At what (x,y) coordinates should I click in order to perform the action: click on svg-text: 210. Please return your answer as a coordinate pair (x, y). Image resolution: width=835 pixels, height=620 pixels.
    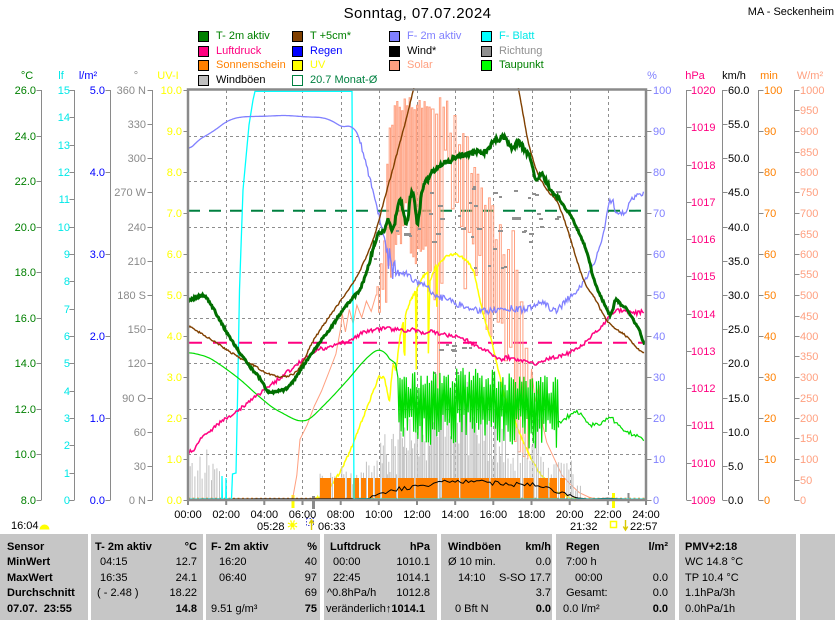
    Looking at the image, I should click on (137, 262).